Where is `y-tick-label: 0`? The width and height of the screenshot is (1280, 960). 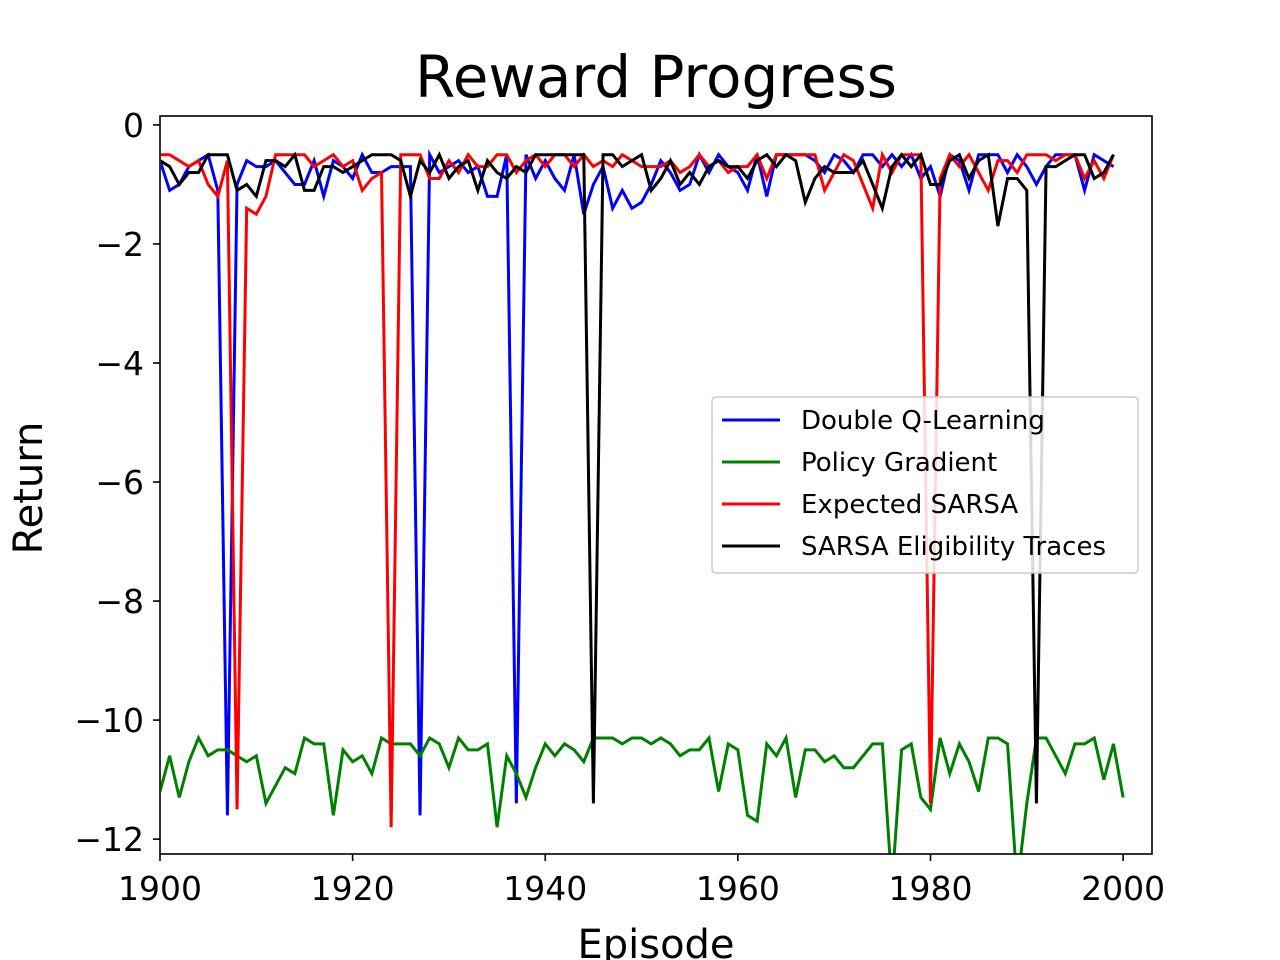
y-tick-label: 0 is located at coordinates (133, 125).